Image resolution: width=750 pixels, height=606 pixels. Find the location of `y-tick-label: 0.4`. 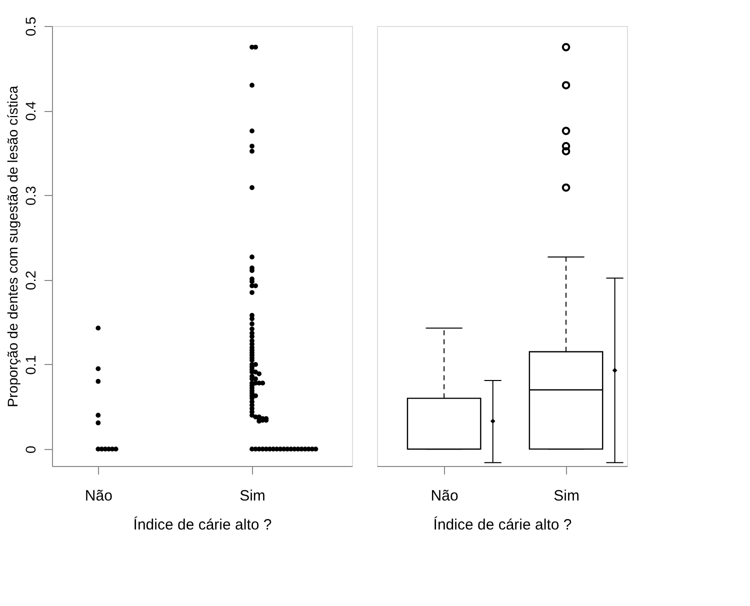

y-tick-label: 0.4 is located at coordinates (30, 111).